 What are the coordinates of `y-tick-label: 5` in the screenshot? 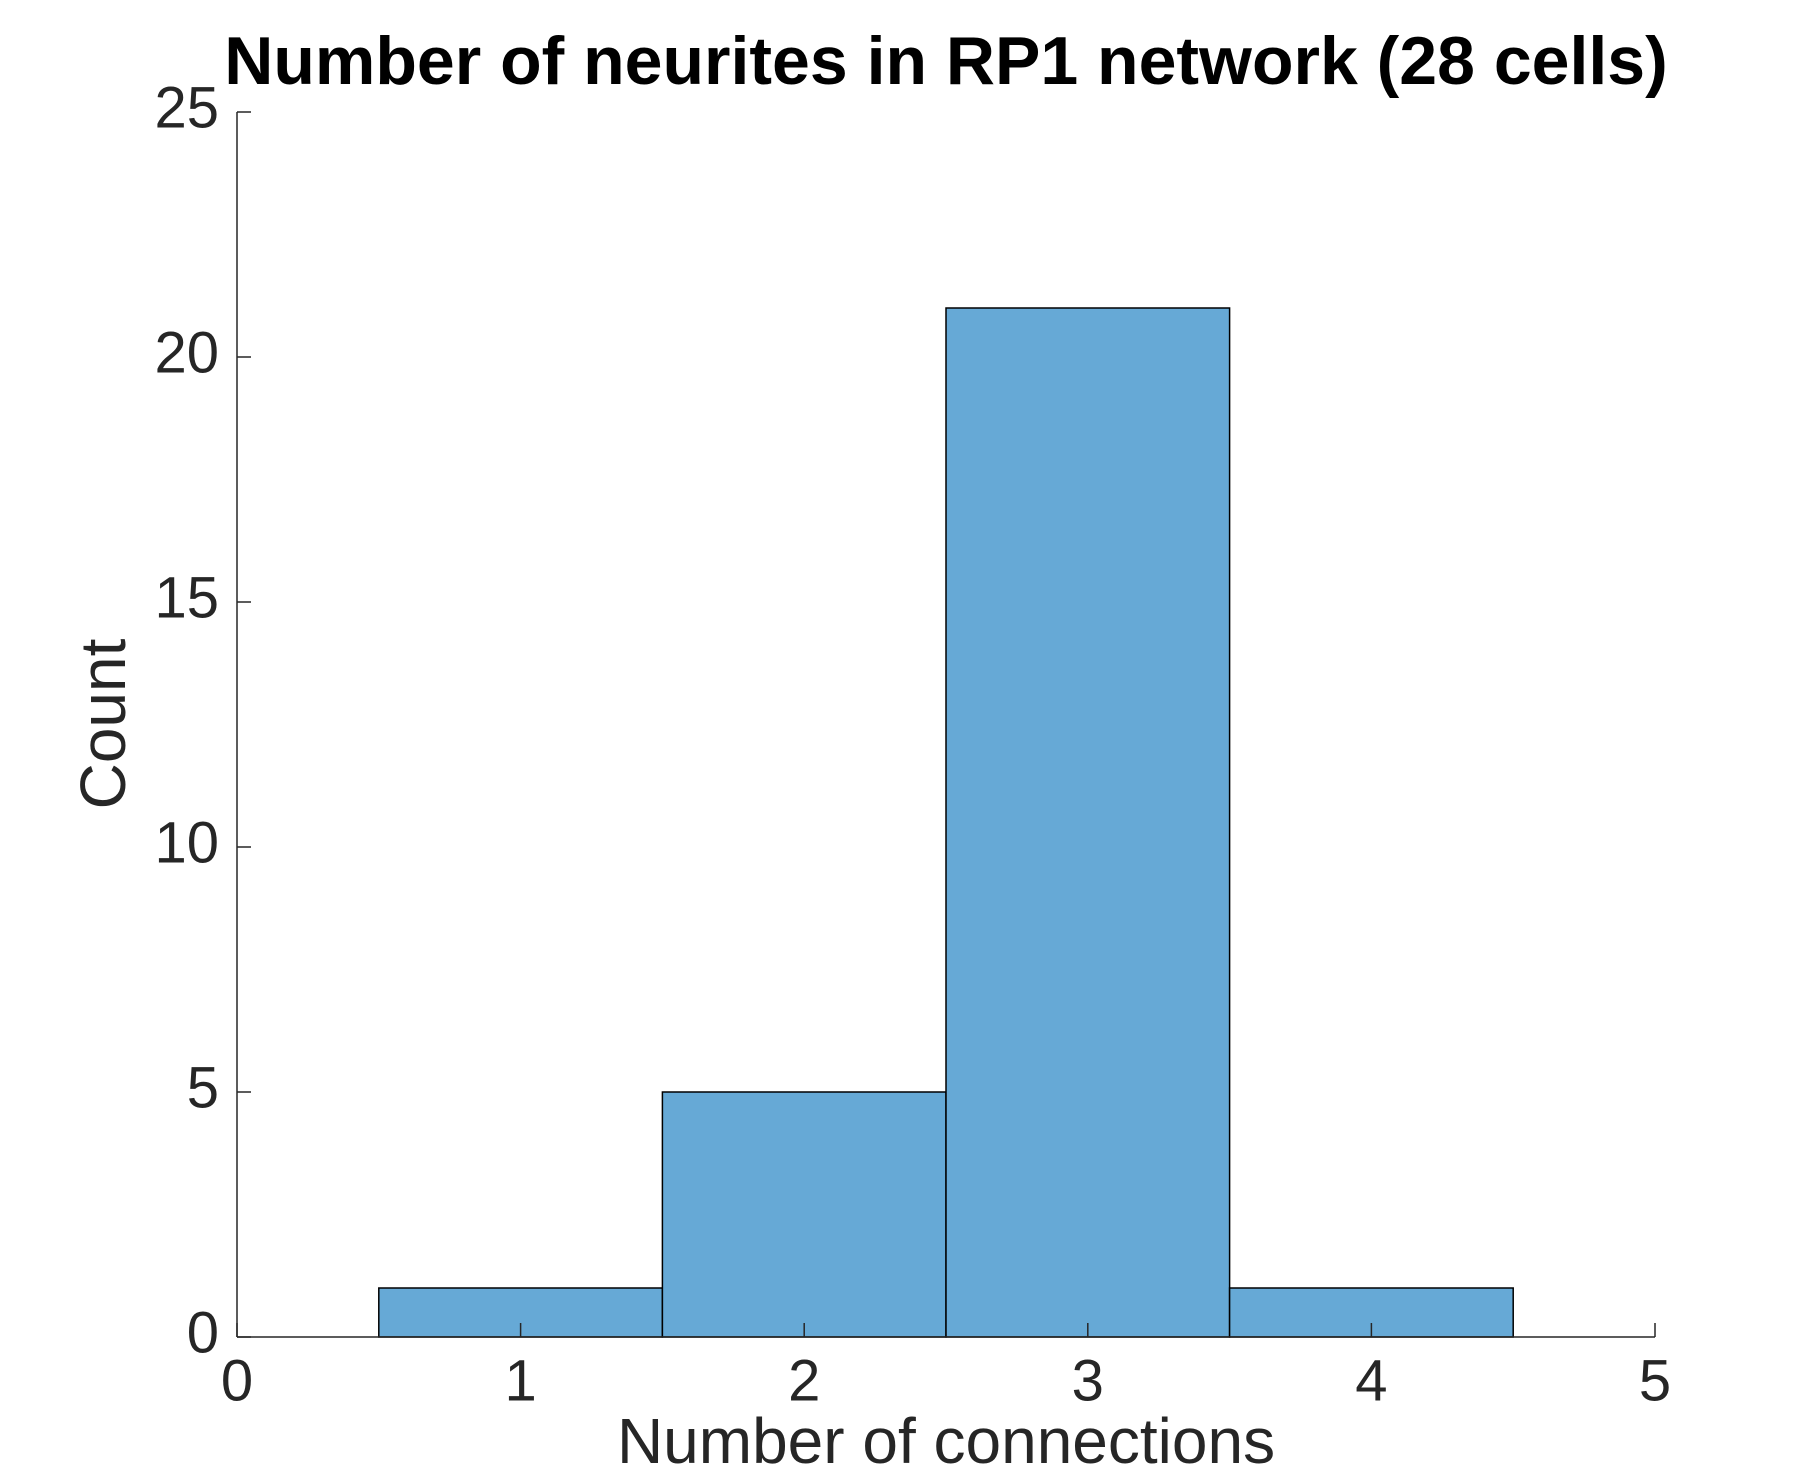 It's located at (203, 1087).